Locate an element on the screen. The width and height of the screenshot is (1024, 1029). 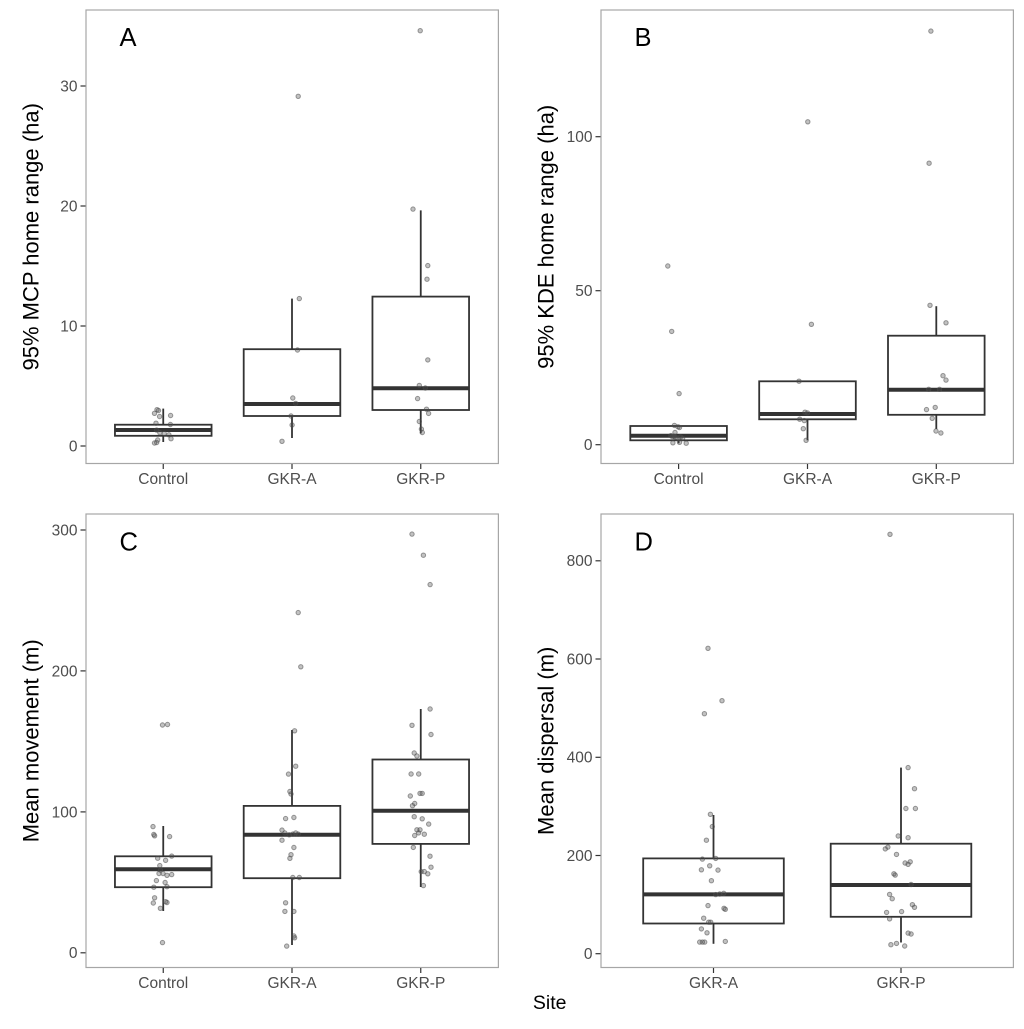
svg-text: 95% MCP home range (ha) is located at coordinates (31, 236).